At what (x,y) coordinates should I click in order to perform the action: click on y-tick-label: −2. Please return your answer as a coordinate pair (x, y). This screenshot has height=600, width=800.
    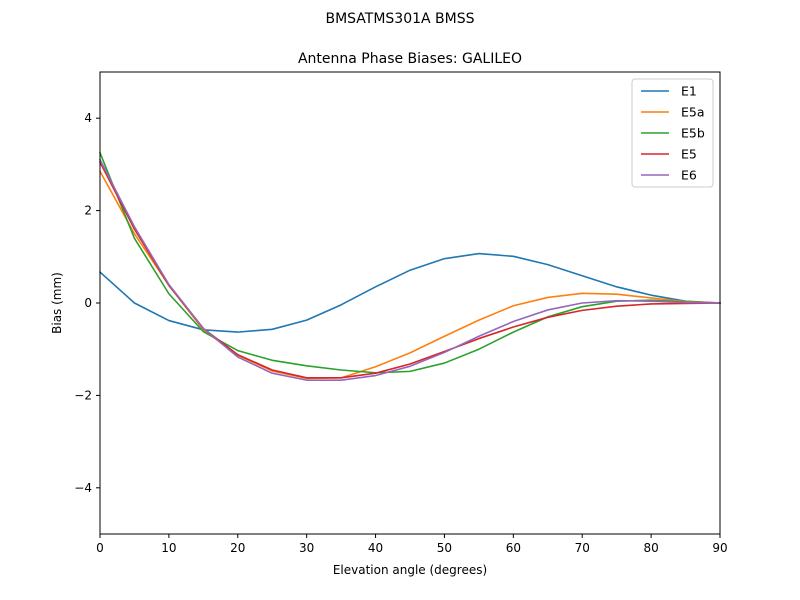
    Looking at the image, I should click on (83, 395).